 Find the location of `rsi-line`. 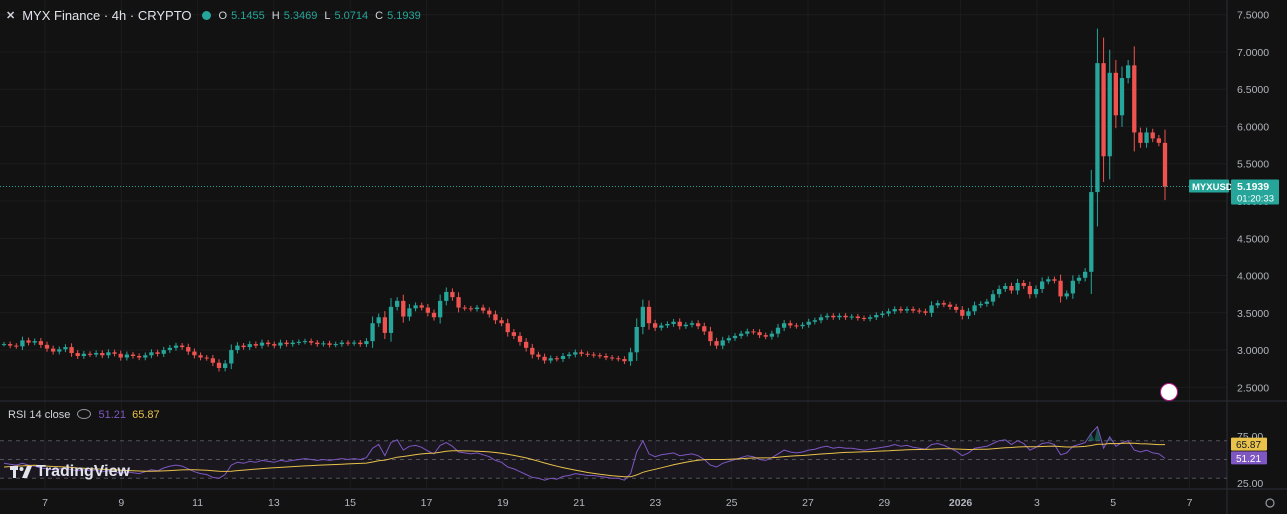

rsi-line is located at coordinates (584, 453).